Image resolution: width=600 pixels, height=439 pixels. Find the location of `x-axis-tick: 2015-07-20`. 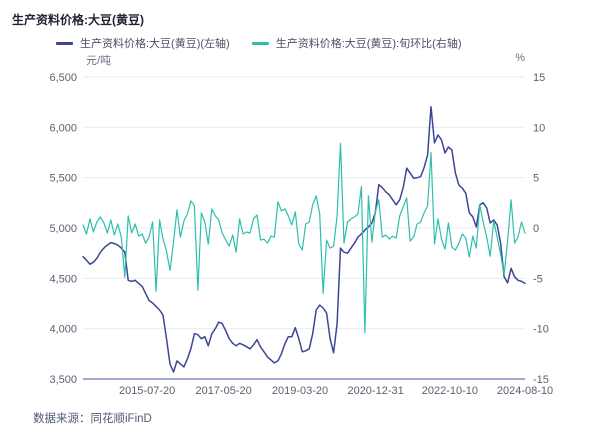

x-axis-tick: 2015-07-20 is located at coordinates (147, 391).